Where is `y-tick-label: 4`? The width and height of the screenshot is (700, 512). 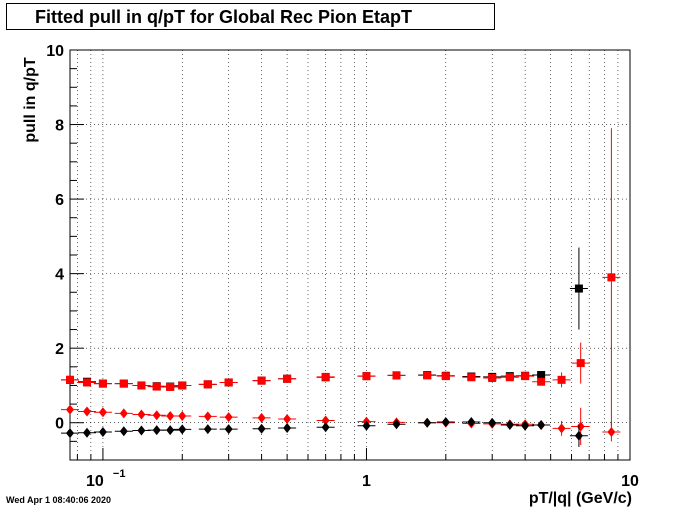
y-tick-label: 4 is located at coordinates (59, 275).